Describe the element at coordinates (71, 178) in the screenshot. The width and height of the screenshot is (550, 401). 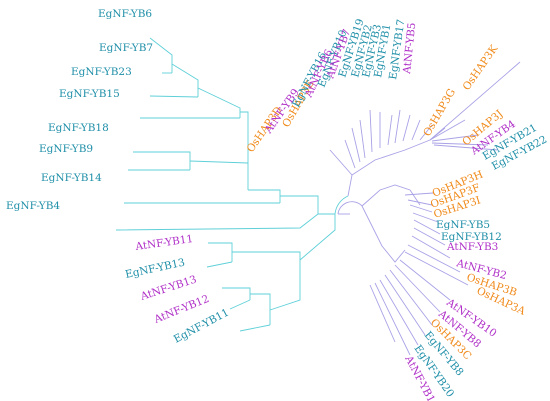
I see `leaf-label: EgNF-YB14` at that location.